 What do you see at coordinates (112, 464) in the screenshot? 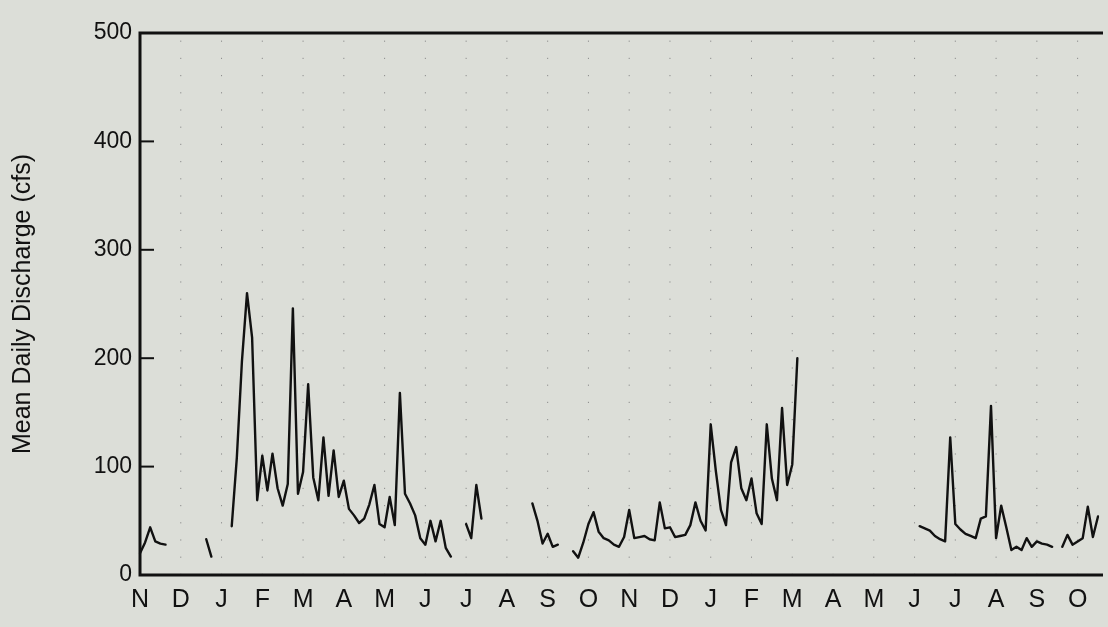
I see `y-tick-label: 100` at bounding box center [112, 464].